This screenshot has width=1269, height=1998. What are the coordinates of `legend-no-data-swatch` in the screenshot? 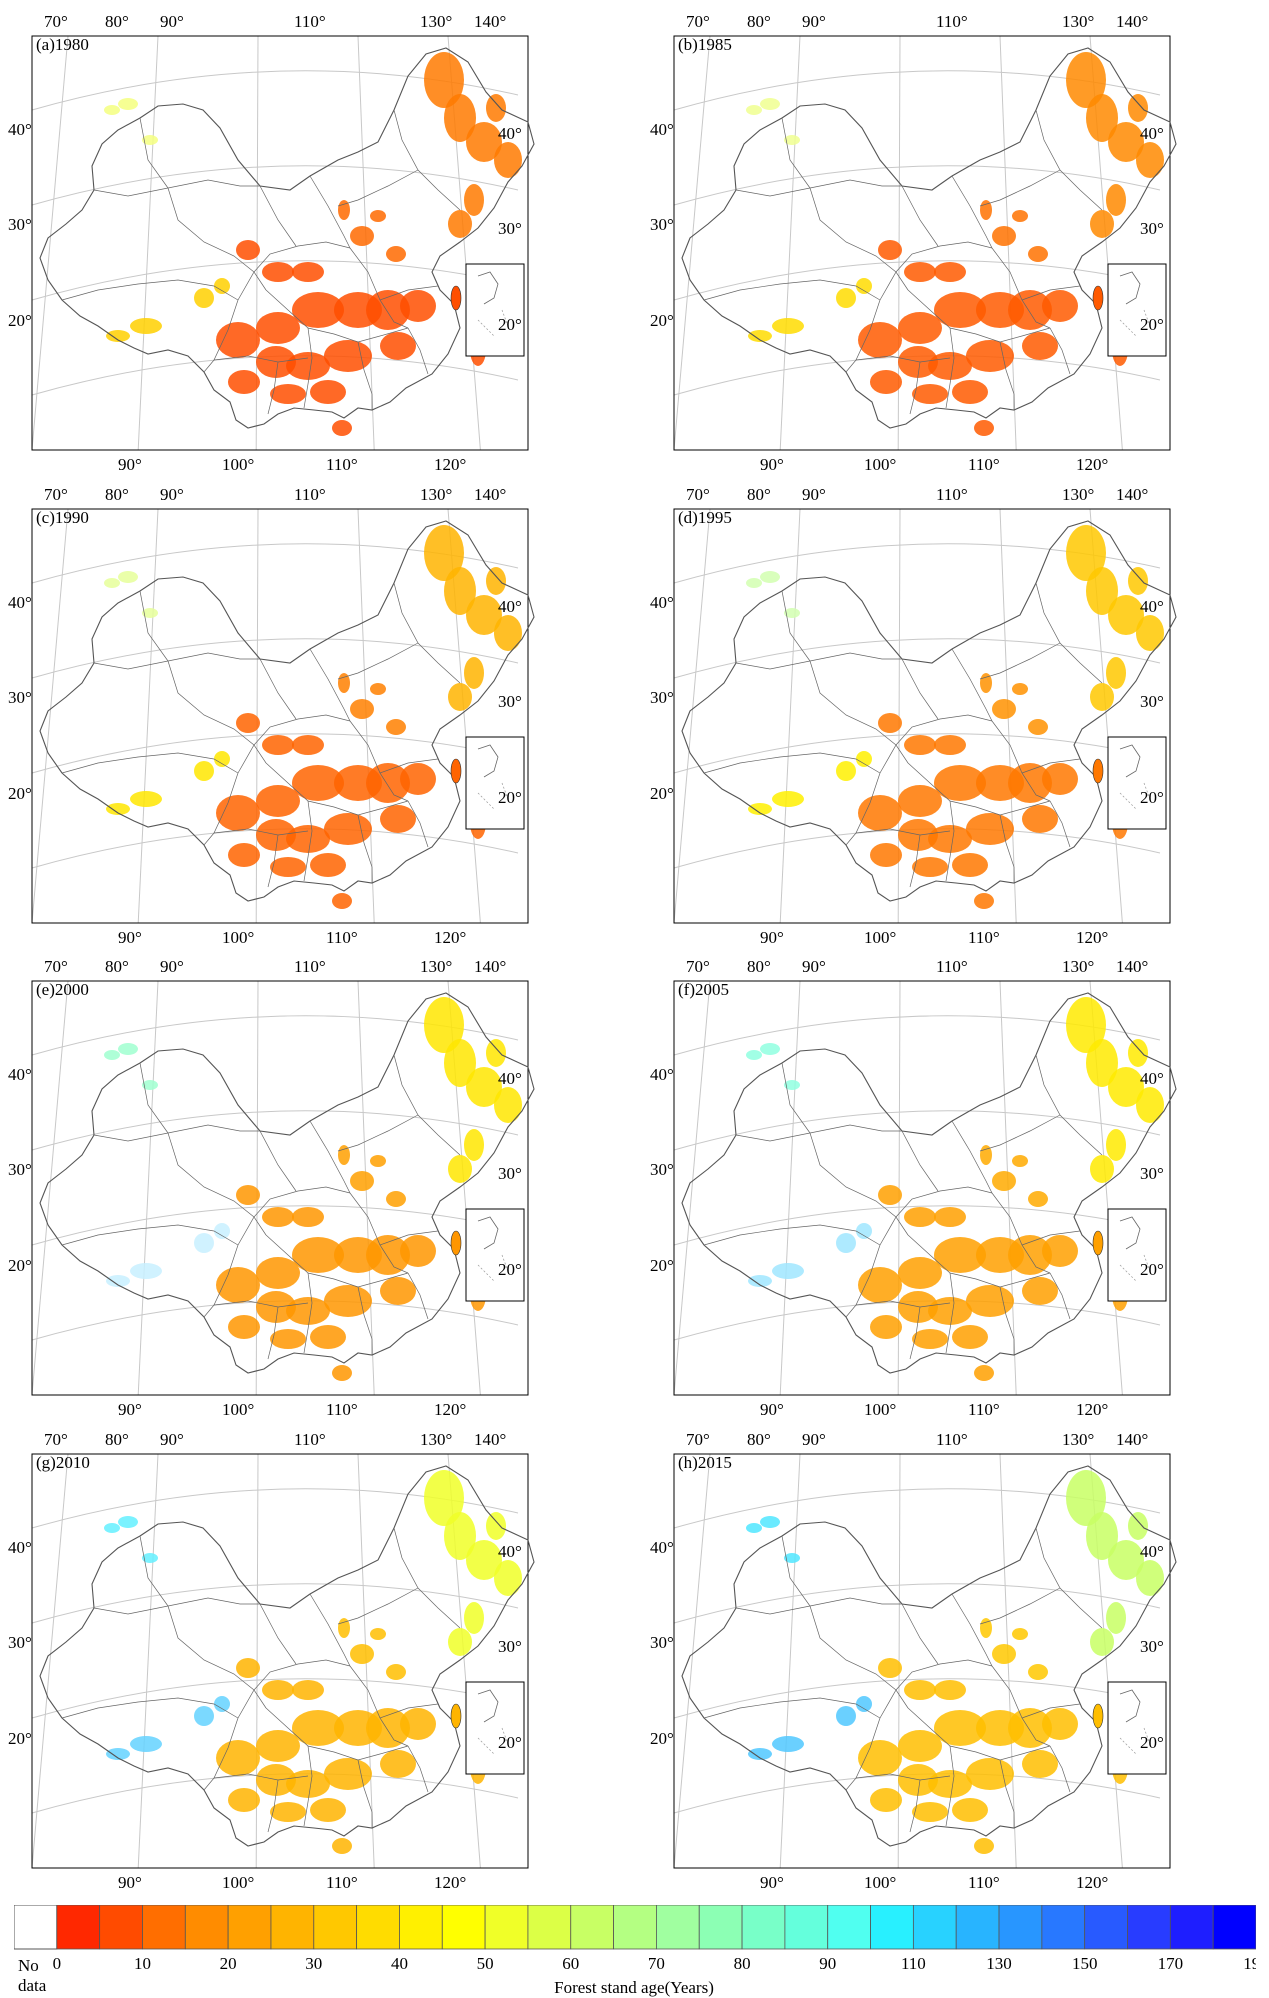 It's located at (36, 1927).